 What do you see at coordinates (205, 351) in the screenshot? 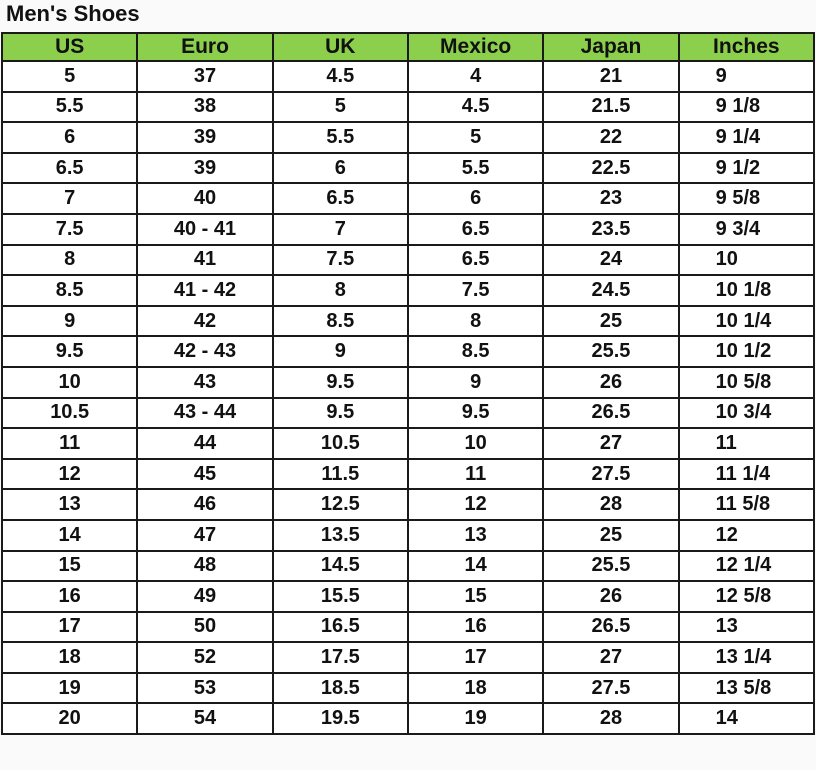
I see `cell-euro: 42 - 43` at bounding box center [205, 351].